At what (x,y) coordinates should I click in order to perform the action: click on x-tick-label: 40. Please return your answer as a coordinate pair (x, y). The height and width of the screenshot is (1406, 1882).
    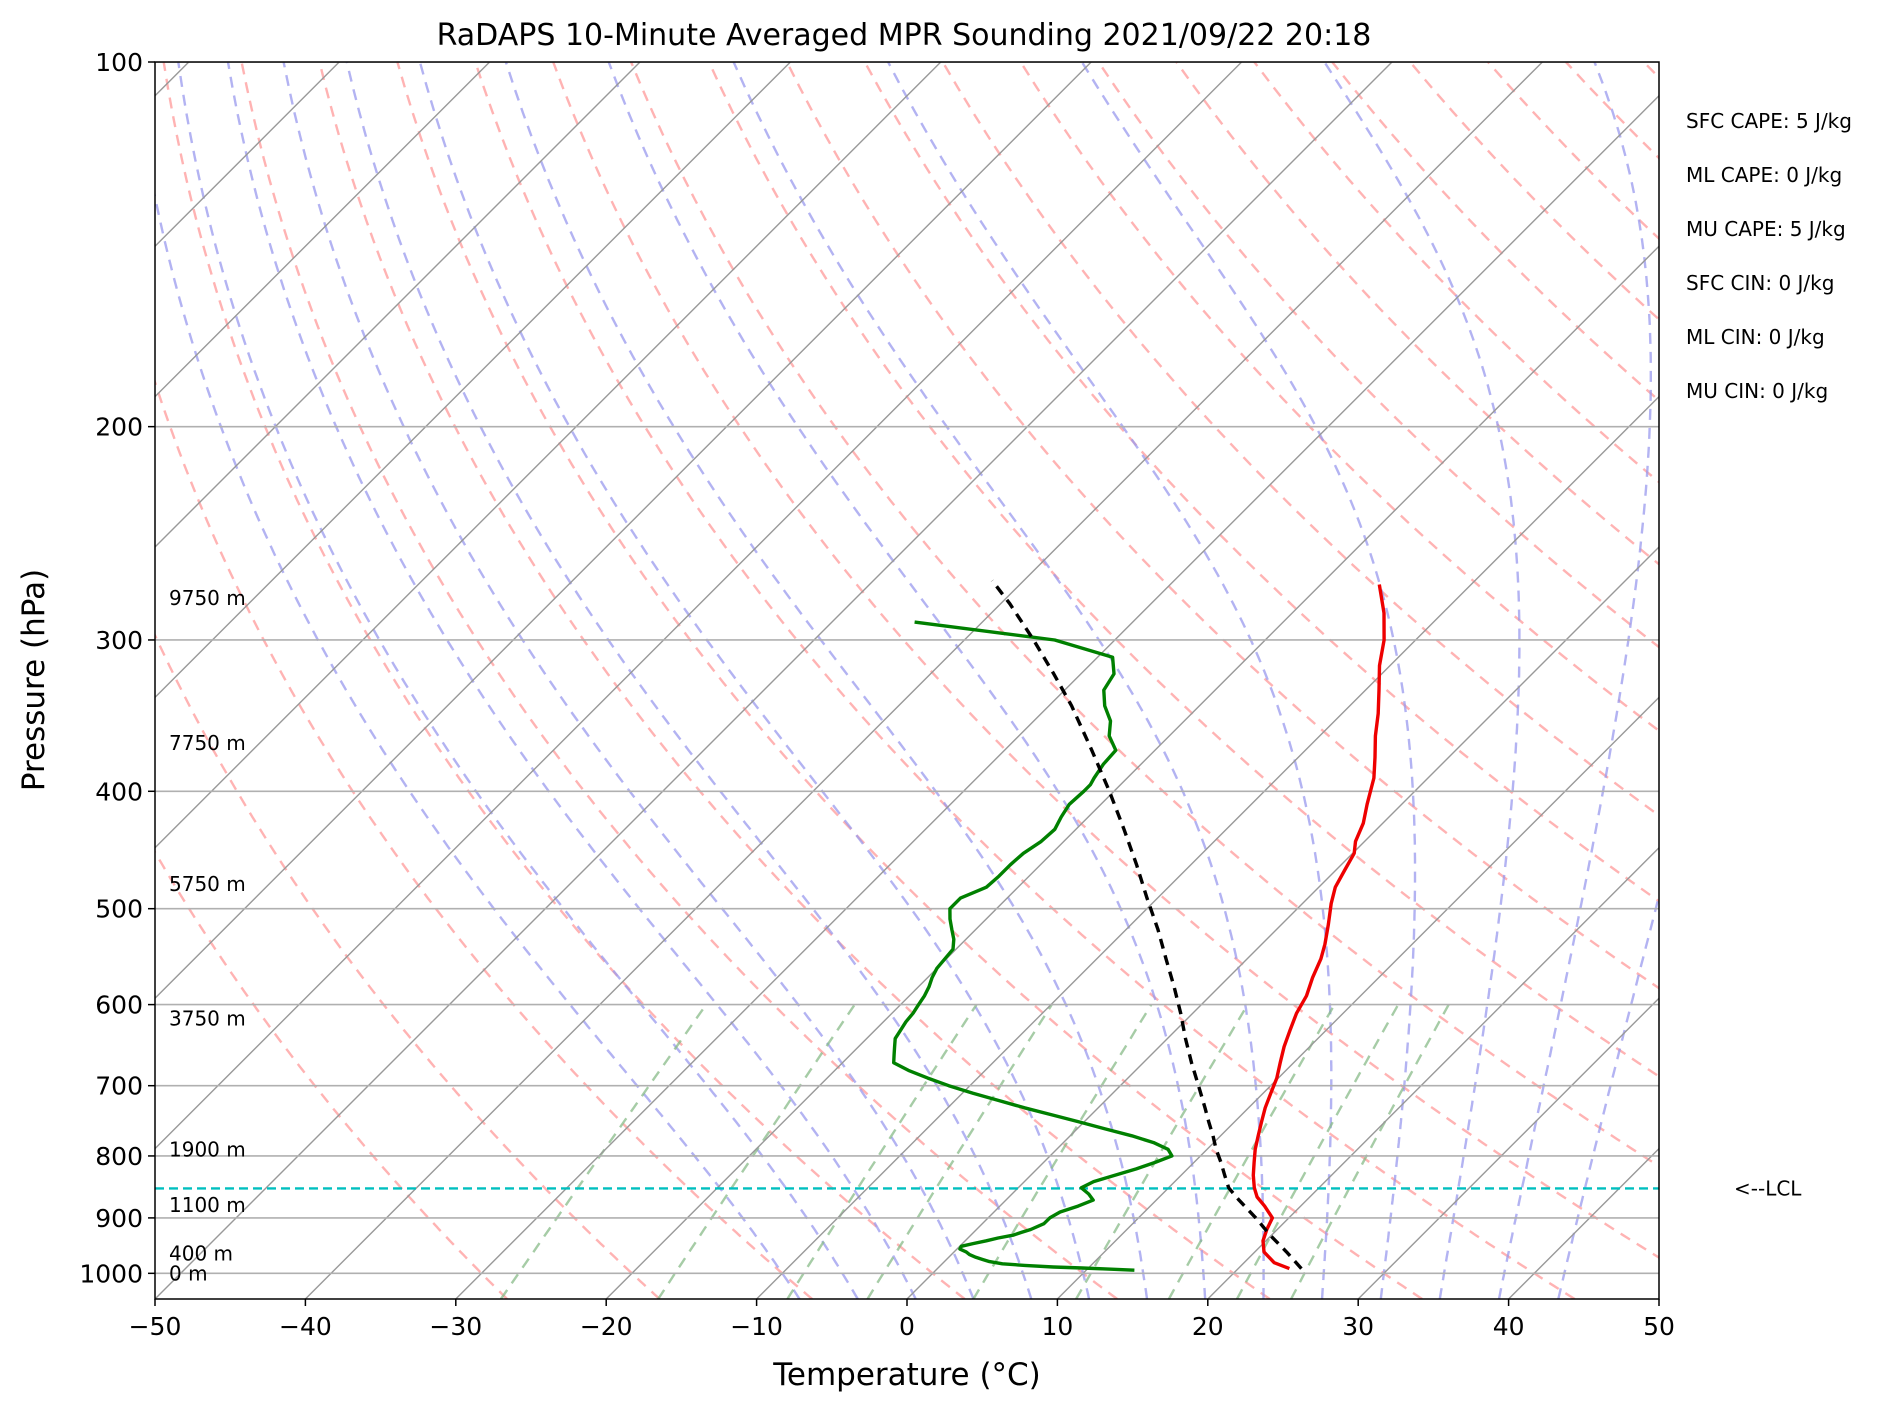
    Looking at the image, I should click on (1509, 1326).